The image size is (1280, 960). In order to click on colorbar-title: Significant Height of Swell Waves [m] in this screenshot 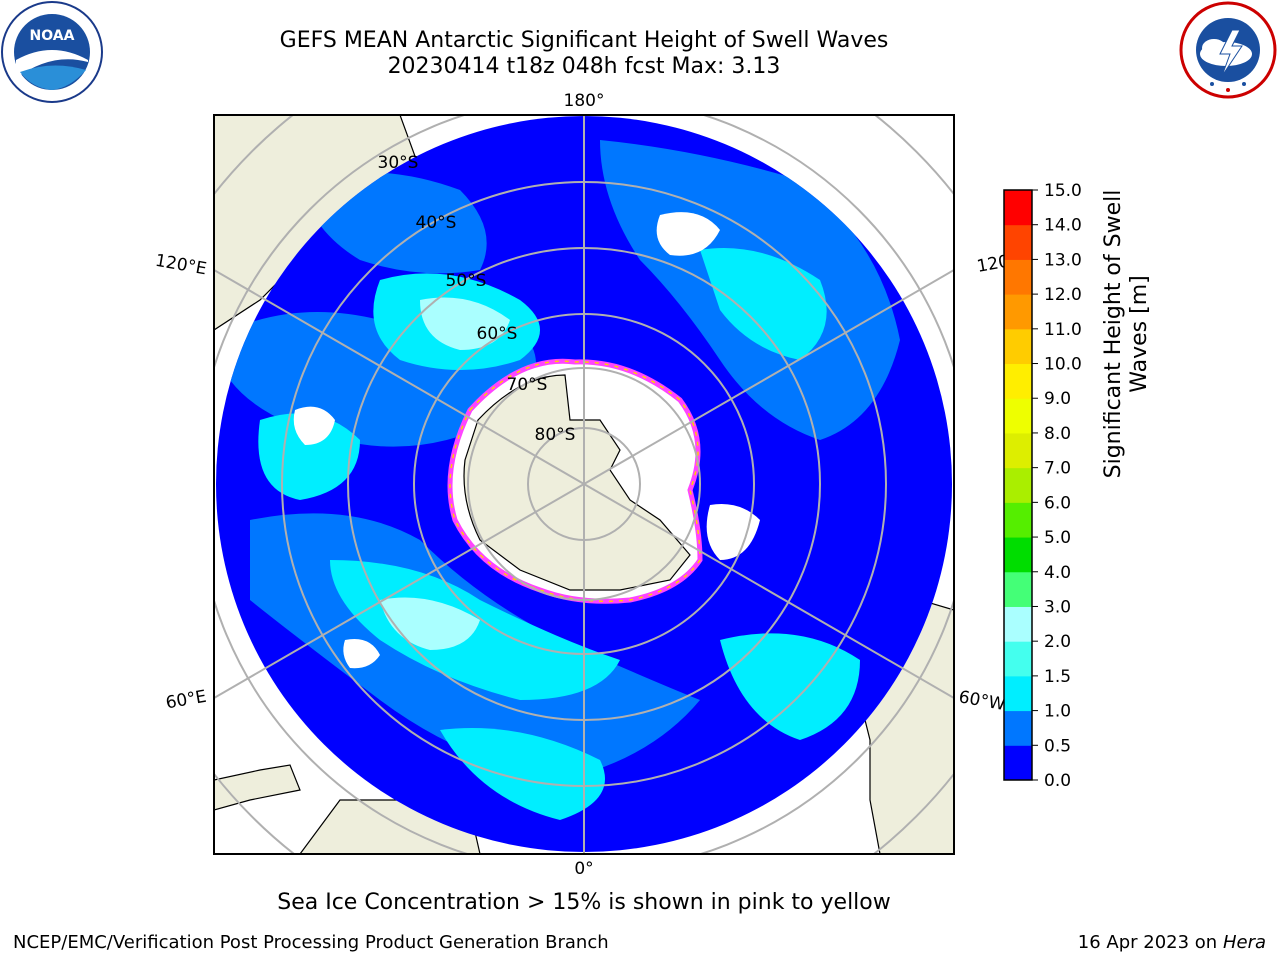, I will do `click(1126, 334)`.